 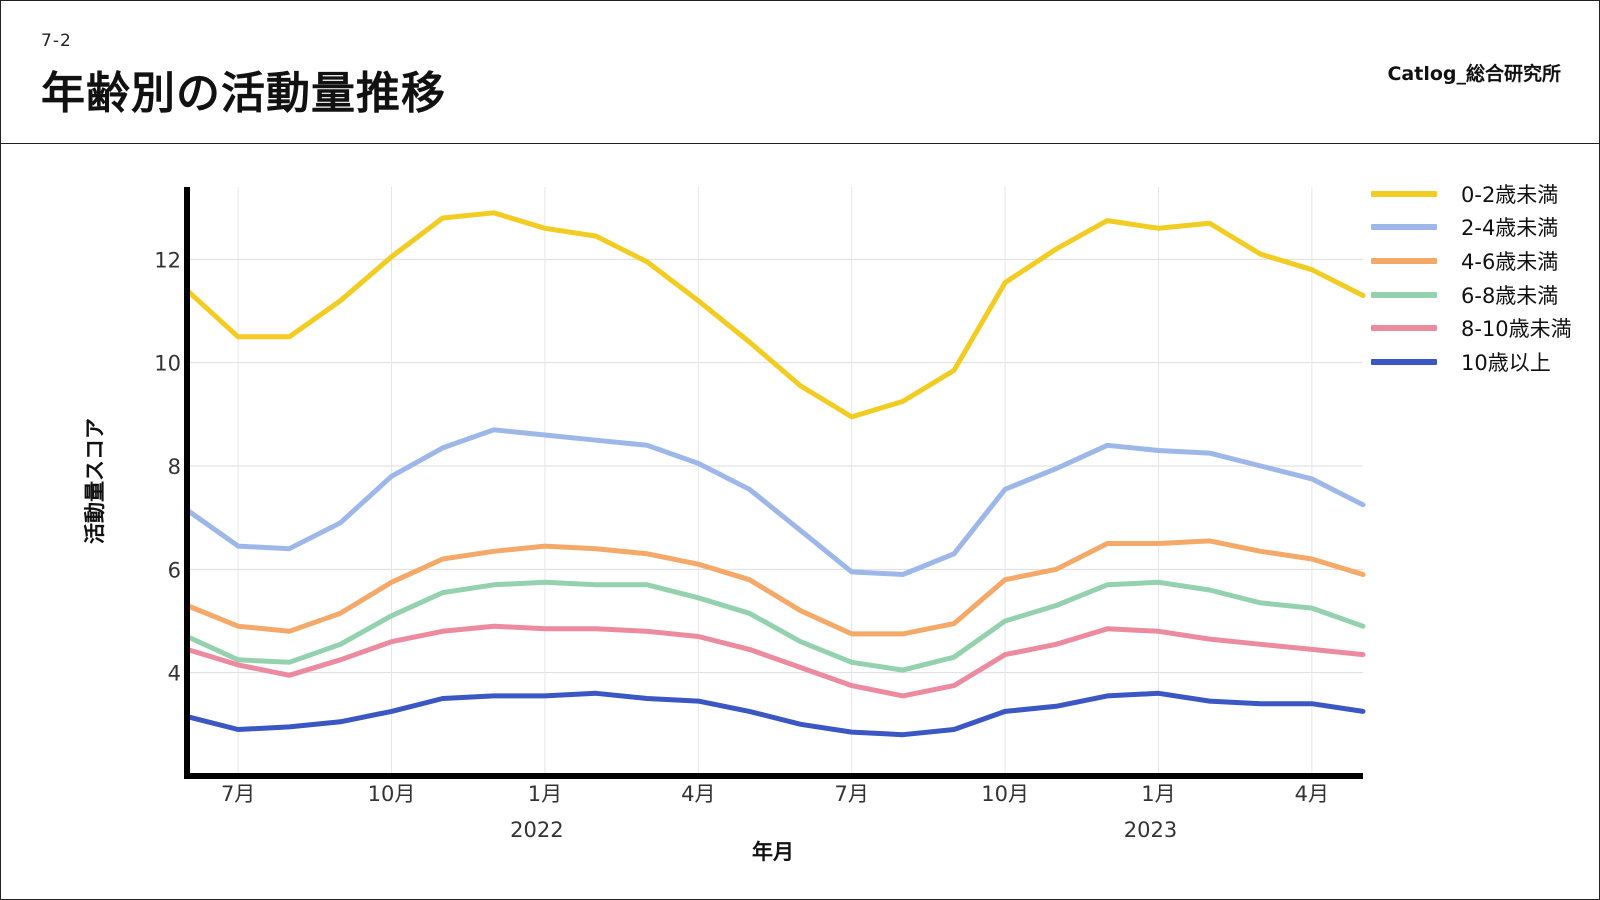 I want to click on y-tick-label: 10, so click(x=167, y=364).